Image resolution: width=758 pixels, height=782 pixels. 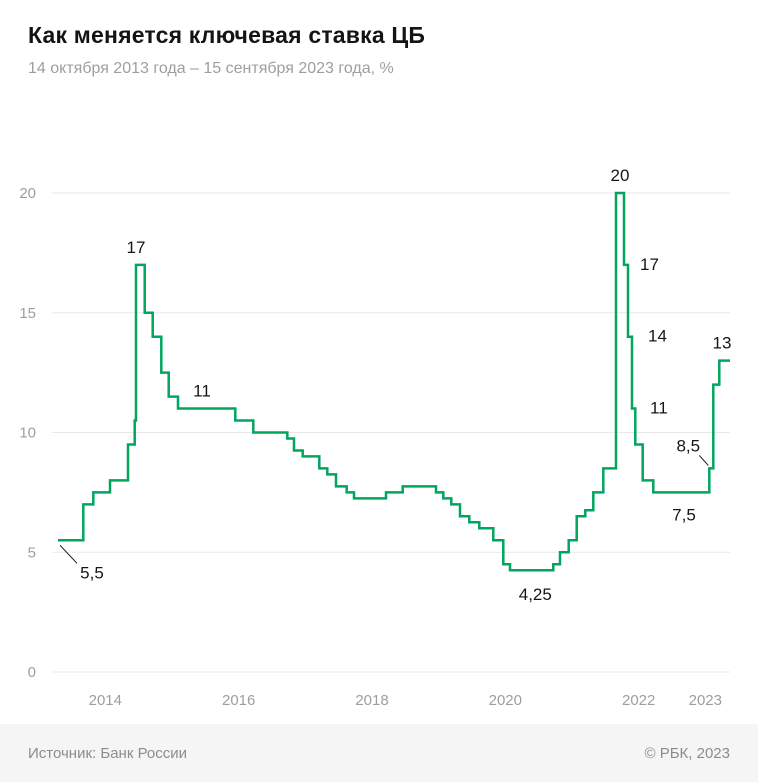 I want to click on x-tick-label: 2018, so click(x=371, y=700).